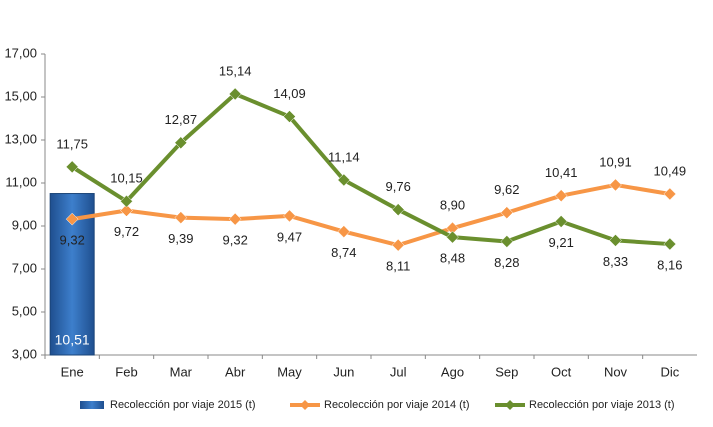 This screenshot has height=427, width=713. I want to click on x-tick-label: Ago, so click(452, 371).